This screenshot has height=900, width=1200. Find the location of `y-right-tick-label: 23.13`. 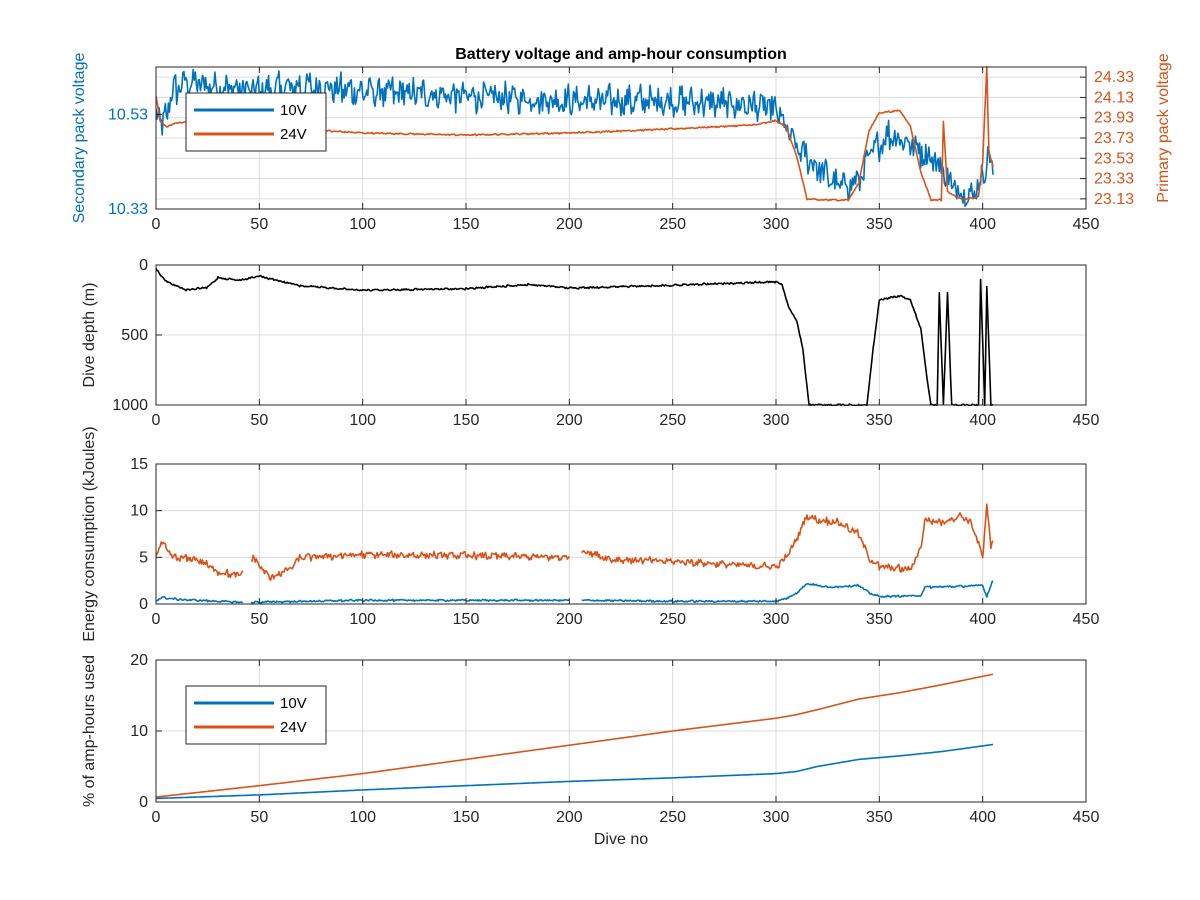

y-right-tick-label: 23.13 is located at coordinates (1114, 199).